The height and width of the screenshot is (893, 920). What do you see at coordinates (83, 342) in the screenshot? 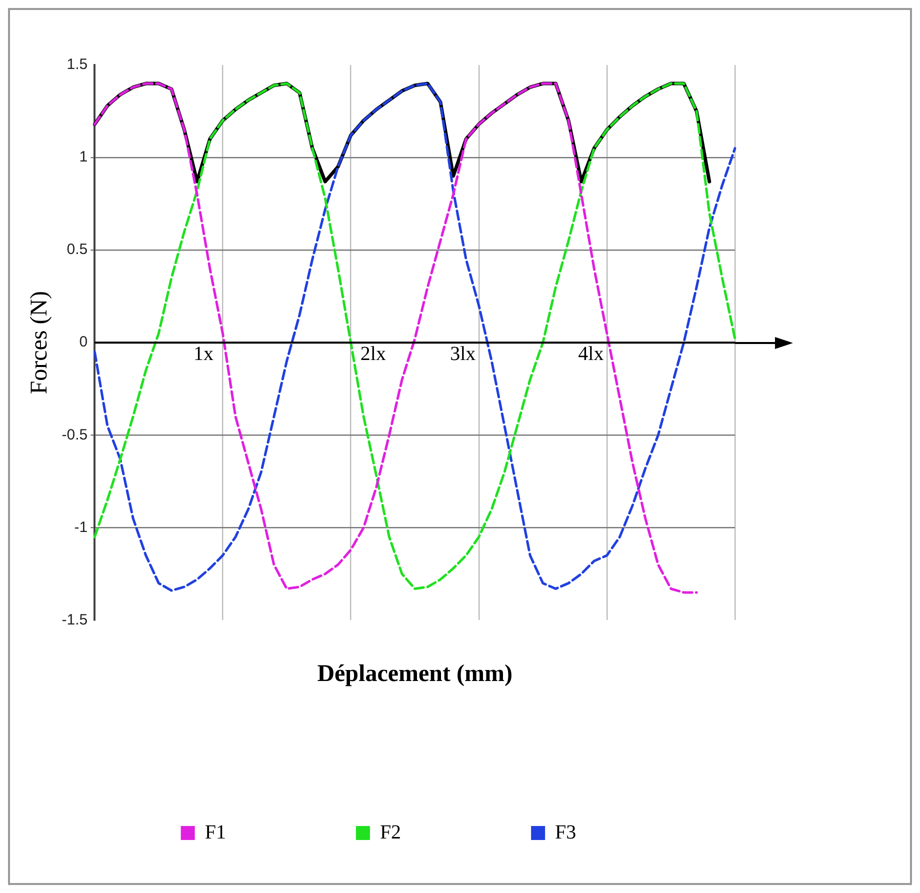
I see `y-tick-label: 0` at bounding box center [83, 342].